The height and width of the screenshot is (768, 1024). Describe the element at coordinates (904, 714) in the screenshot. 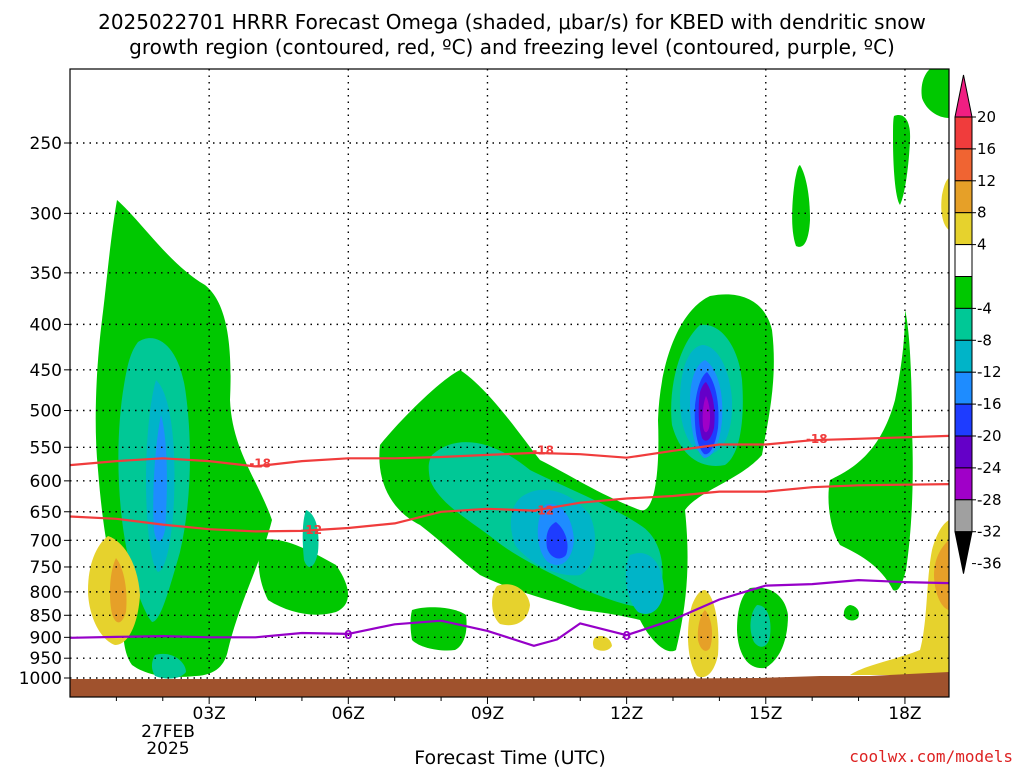

I see `x-tick-18Z: 18Z` at that location.